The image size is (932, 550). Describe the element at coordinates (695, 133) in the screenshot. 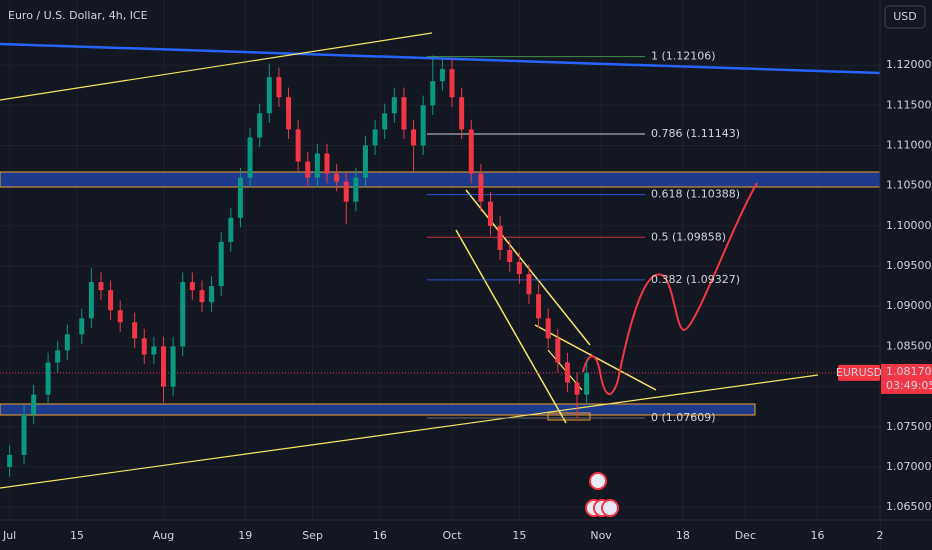

I see `fib-label: 0.786 (1.11143)` at that location.